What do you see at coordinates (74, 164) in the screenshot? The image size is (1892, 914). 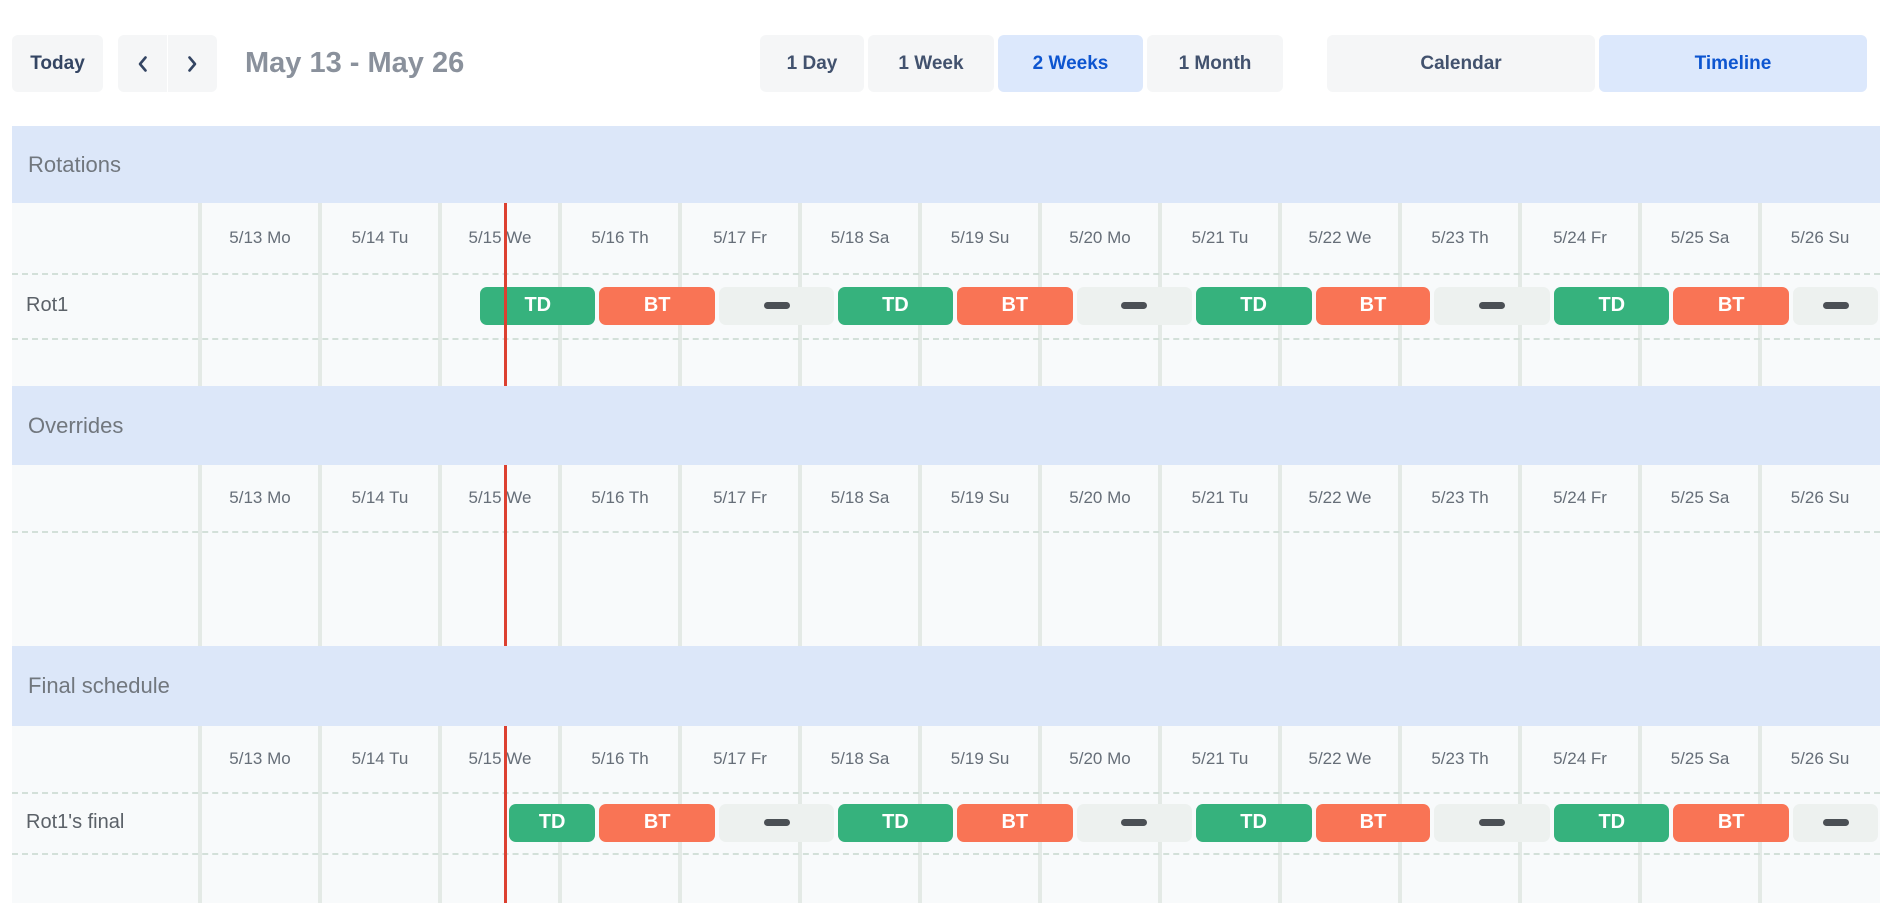 I see `section-title: Rotations` at bounding box center [74, 164].